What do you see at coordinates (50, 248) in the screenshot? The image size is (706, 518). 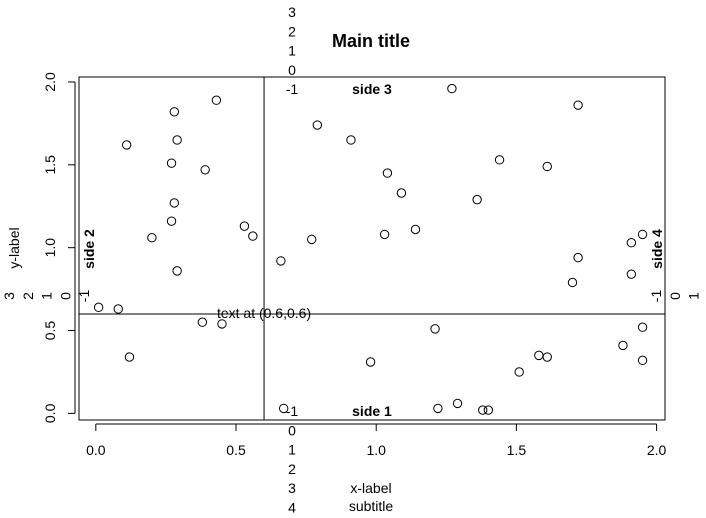 I see `y-tick-label: 1.0` at bounding box center [50, 248].